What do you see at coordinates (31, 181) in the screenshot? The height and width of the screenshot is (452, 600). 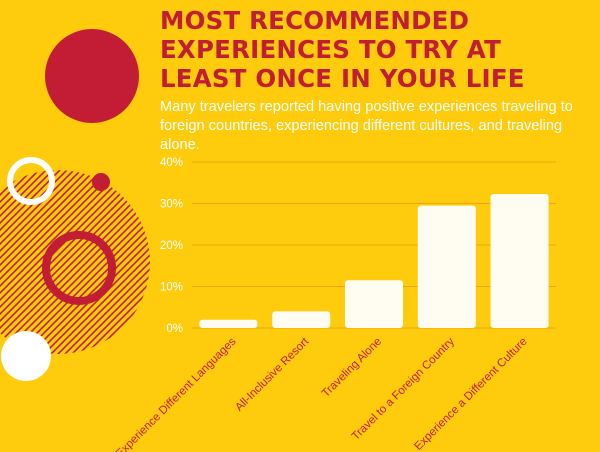 I see `white-ring` at bounding box center [31, 181].